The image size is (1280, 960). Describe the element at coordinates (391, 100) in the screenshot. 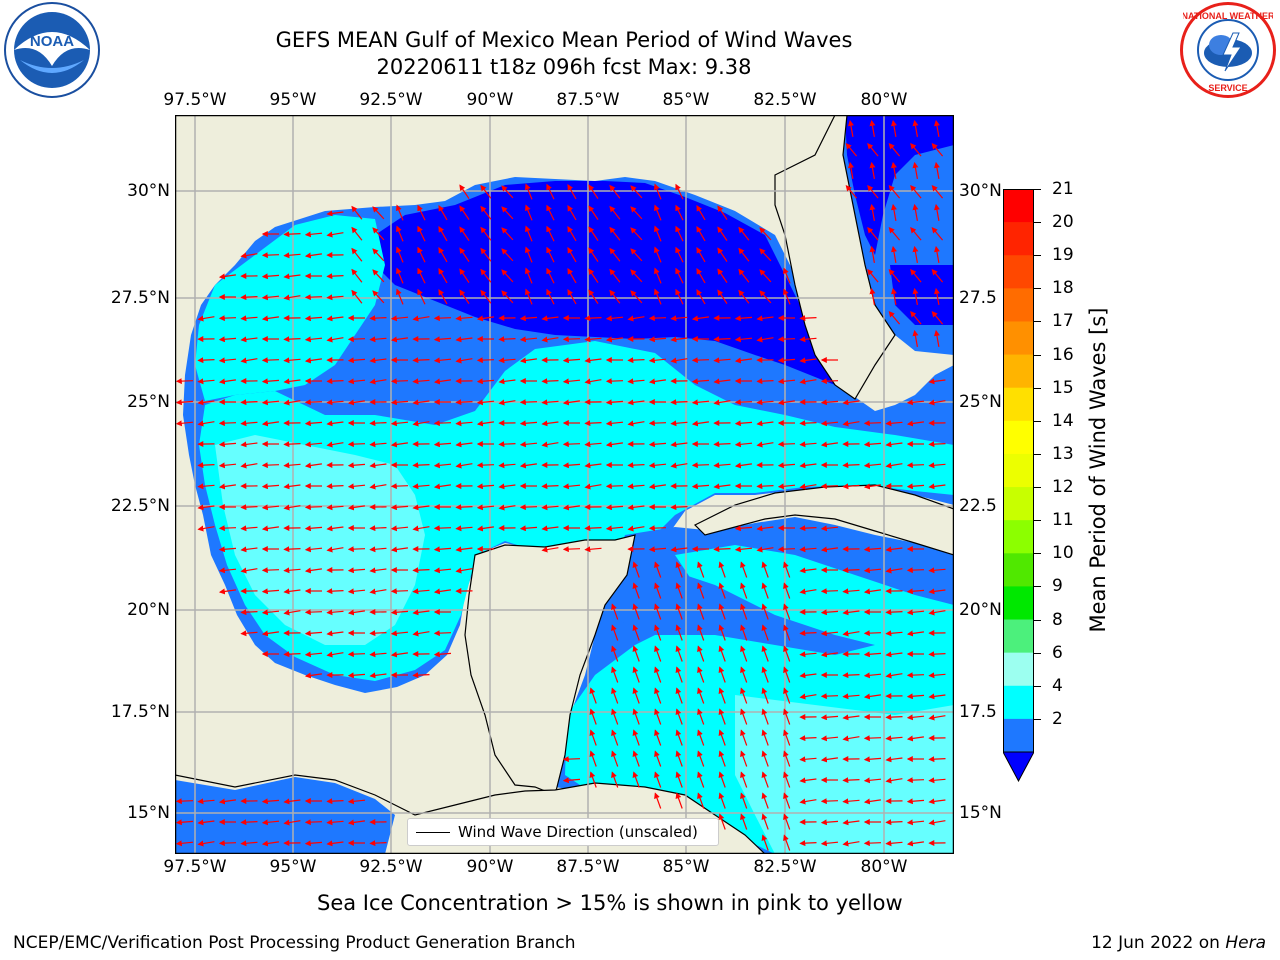

I see `lon-label-top-3: 92.5°W` at that location.